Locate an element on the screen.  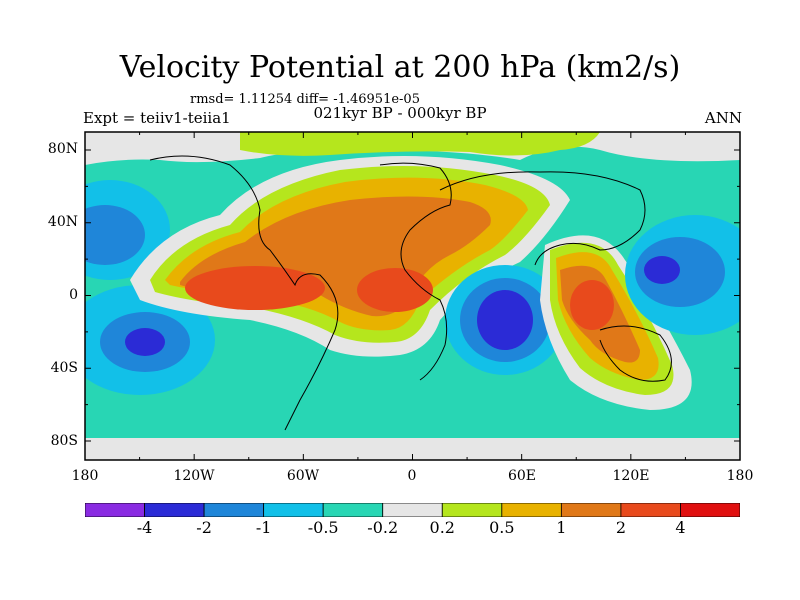
colorbar-label: -4 is located at coordinates (144, 527).